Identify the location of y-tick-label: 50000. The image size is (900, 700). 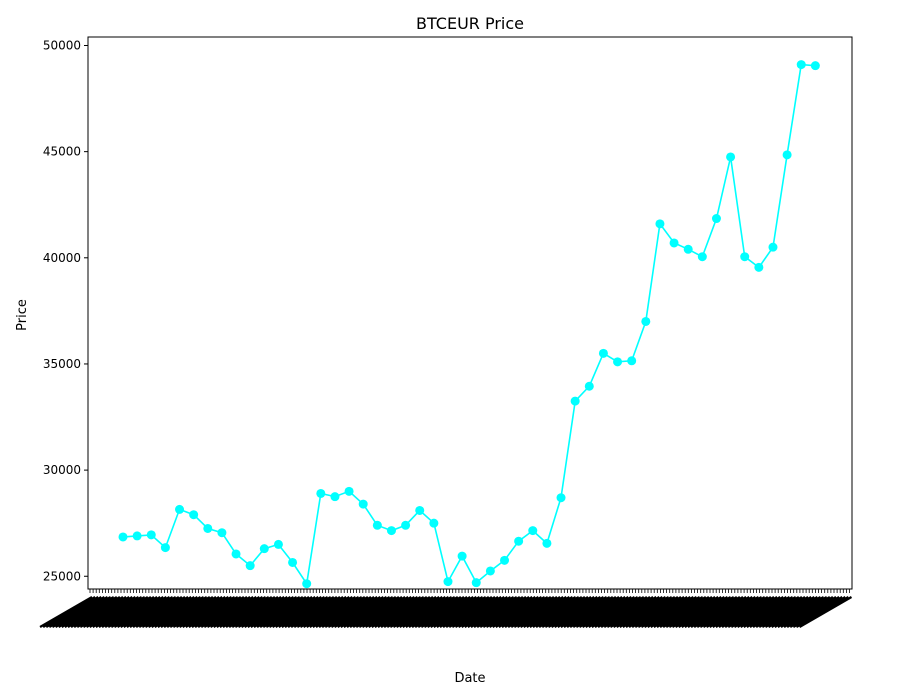
(62, 45).